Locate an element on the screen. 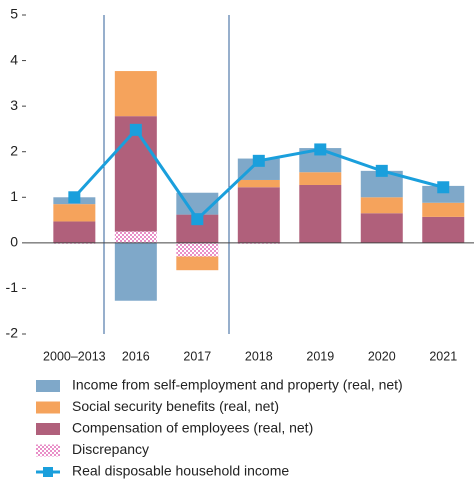 This screenshot has width=474, height=493. legend-label: Discrepancy is located at coordinates (110, 449).